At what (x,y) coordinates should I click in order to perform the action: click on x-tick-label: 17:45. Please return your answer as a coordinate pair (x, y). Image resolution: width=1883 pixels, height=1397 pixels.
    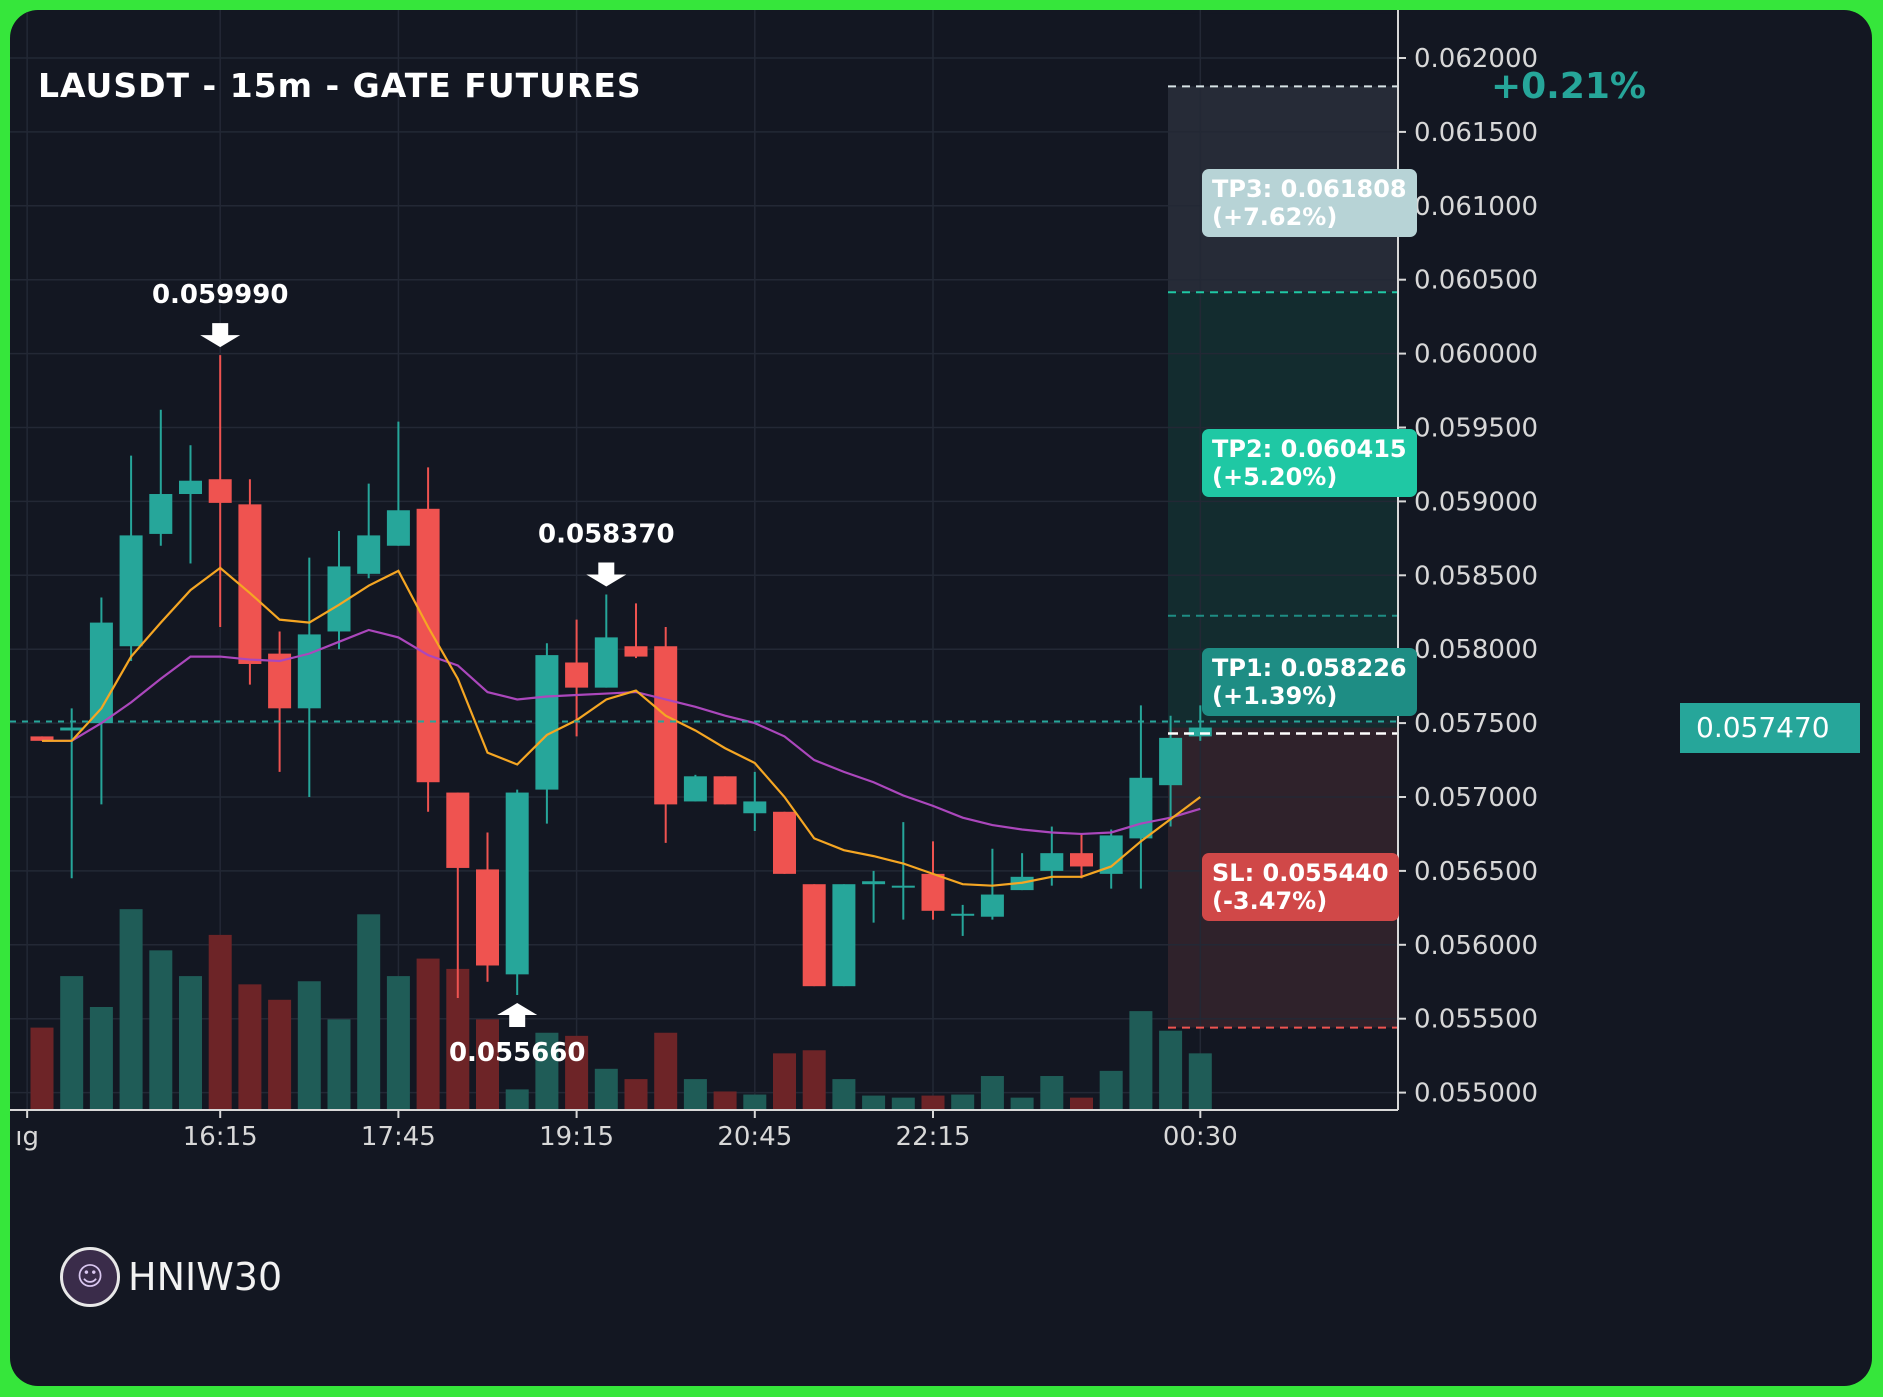
    Looking at the image, I should click on (398, 1137).